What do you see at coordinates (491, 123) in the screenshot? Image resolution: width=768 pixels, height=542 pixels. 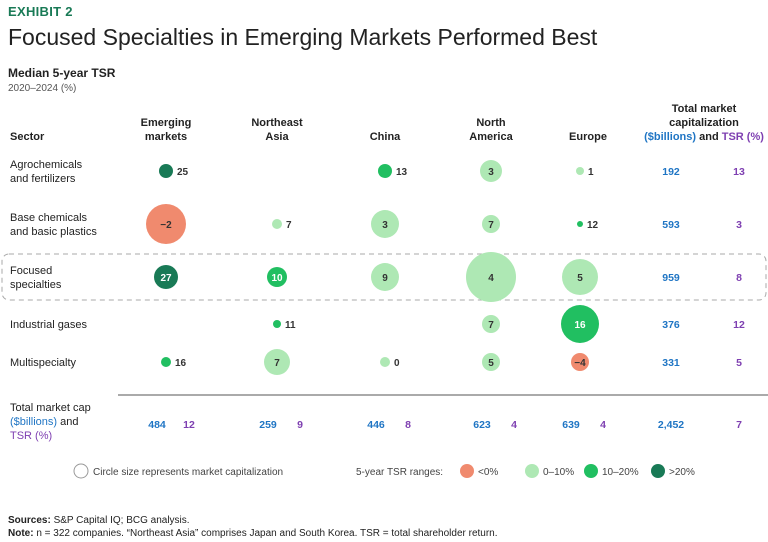 I see `column-header-3-line-0: North` at bounding box center [491, 123].